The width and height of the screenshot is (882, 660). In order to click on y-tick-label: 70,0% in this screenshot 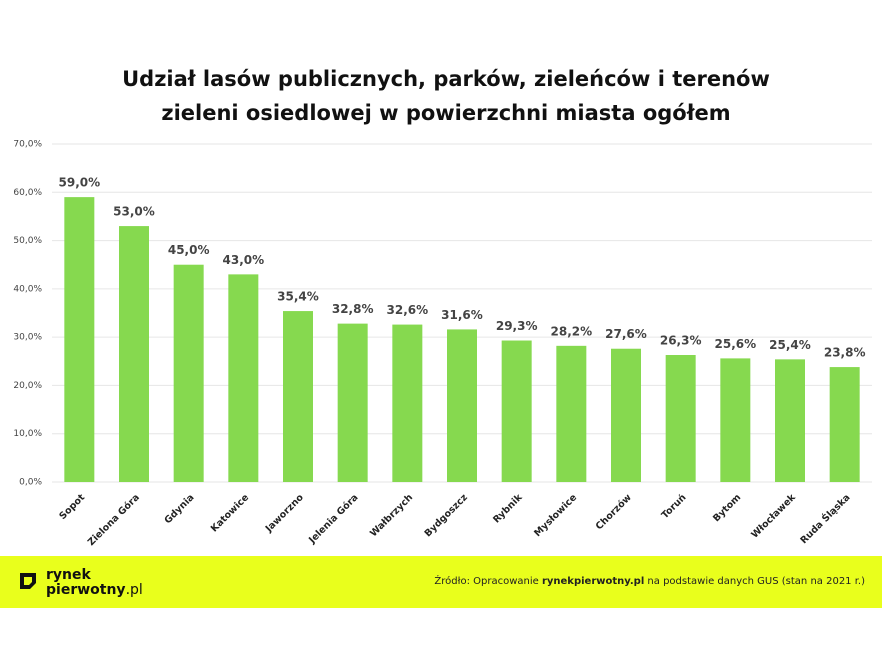, I will do `click(27, 145)`.